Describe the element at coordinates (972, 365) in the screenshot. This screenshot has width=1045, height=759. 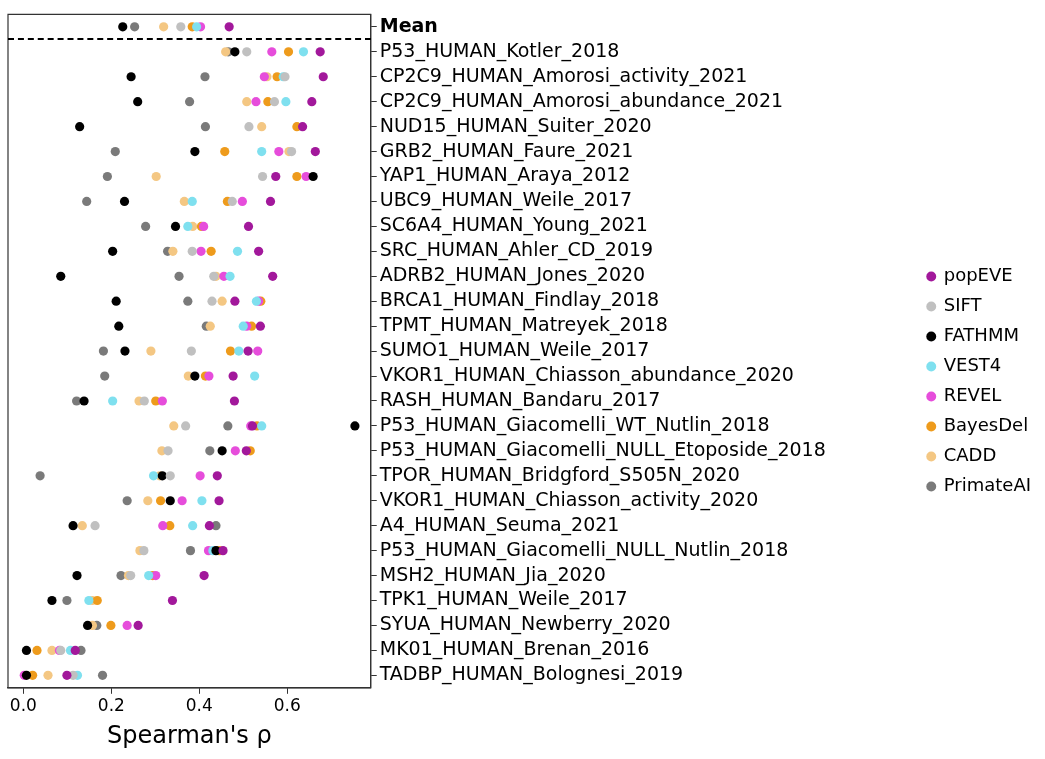
I see `legend-label: VEST4` at that location.